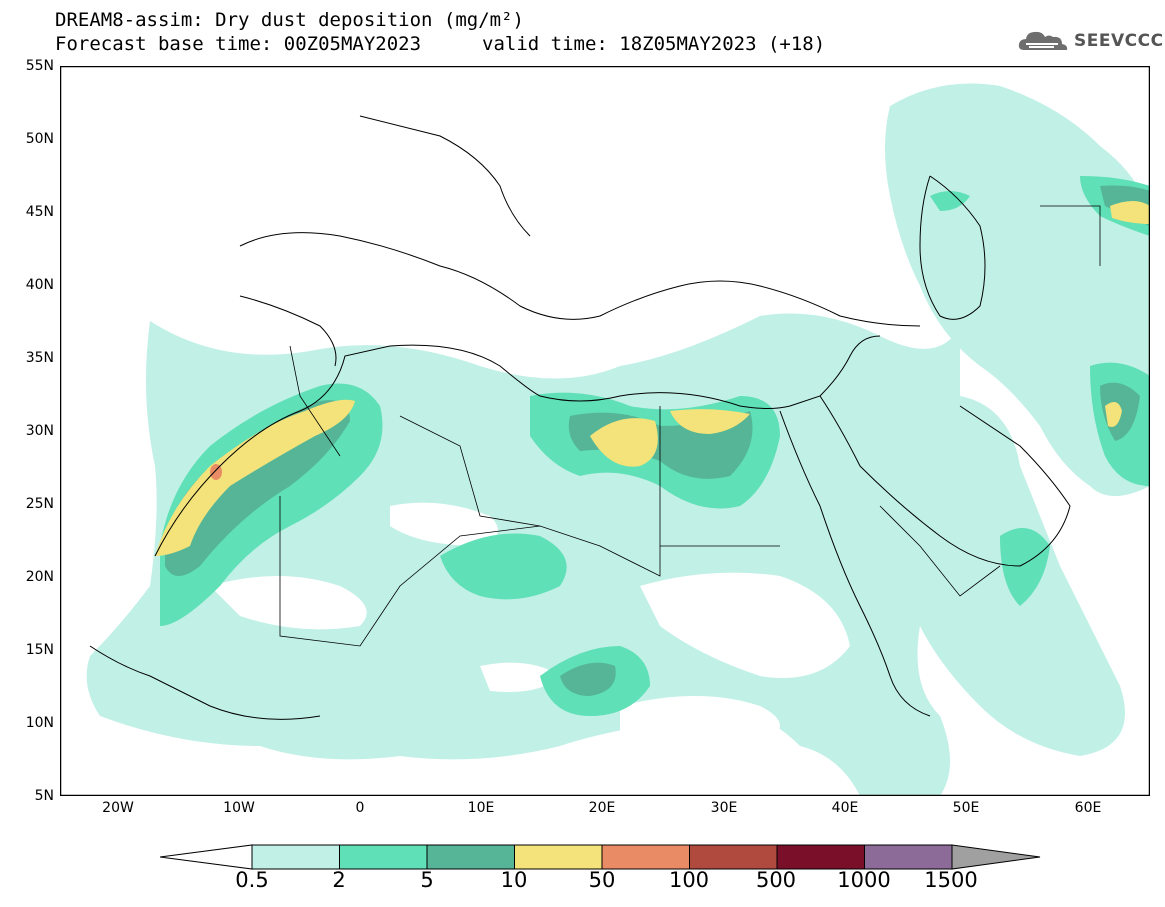  I want to click on lat-label: 55N, so click(39, 66).